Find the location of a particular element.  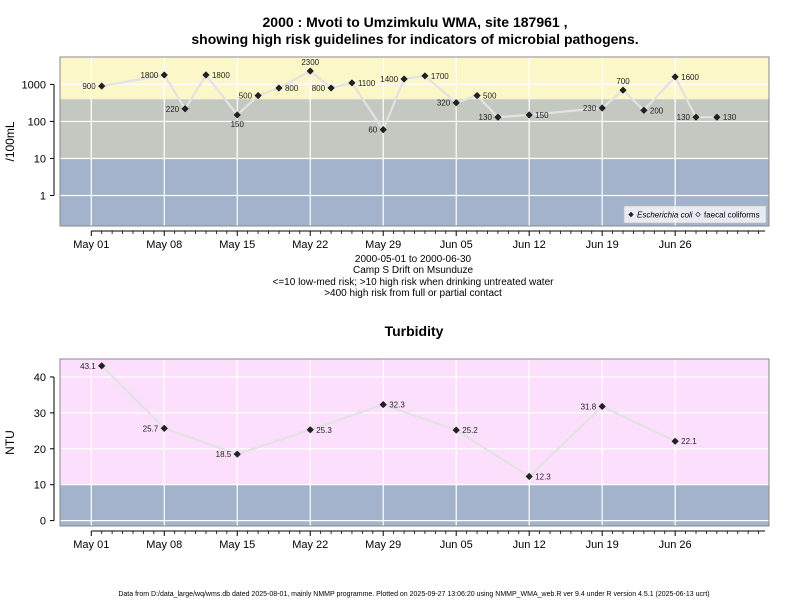

chart2-data-label-3: 18.5 is located at coordinates (224, 454).